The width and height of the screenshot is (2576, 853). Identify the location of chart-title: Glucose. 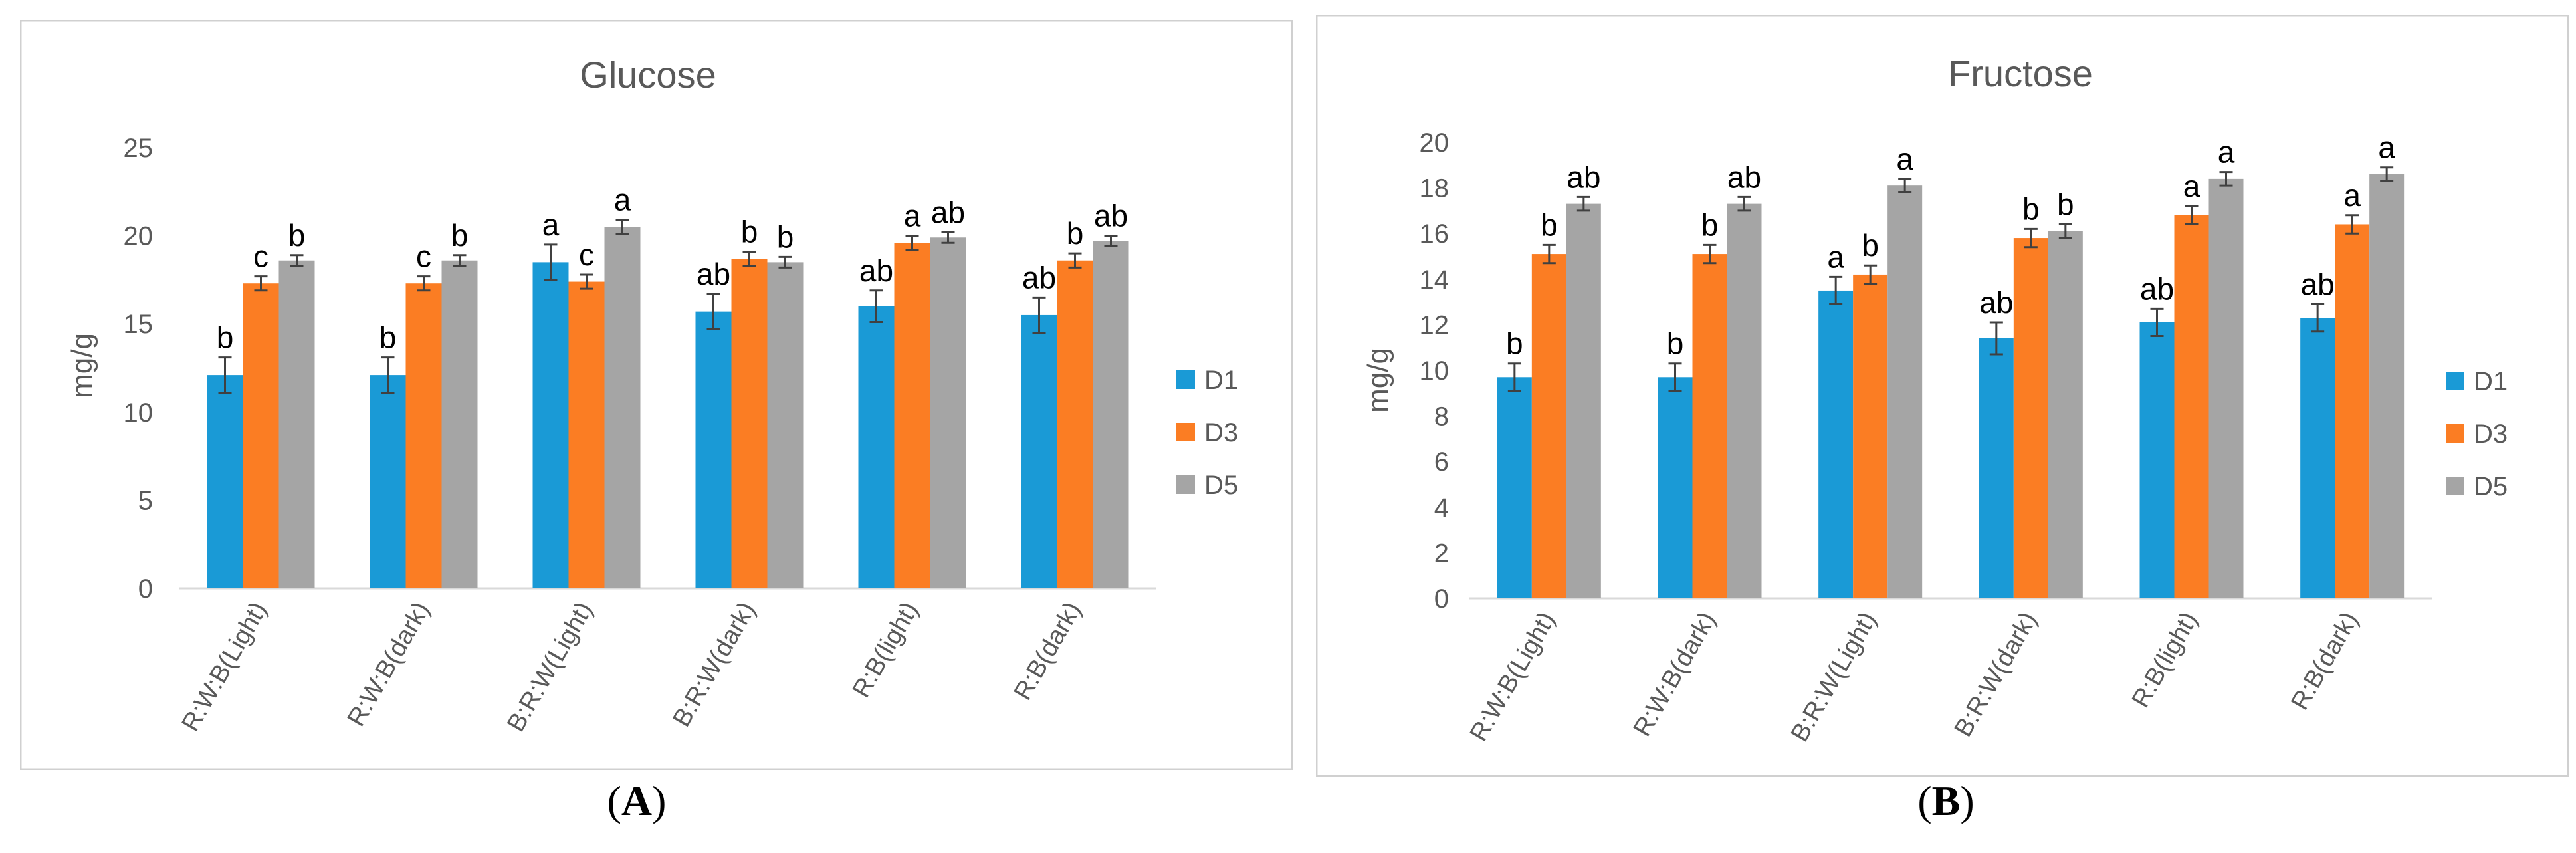
(648, 75).